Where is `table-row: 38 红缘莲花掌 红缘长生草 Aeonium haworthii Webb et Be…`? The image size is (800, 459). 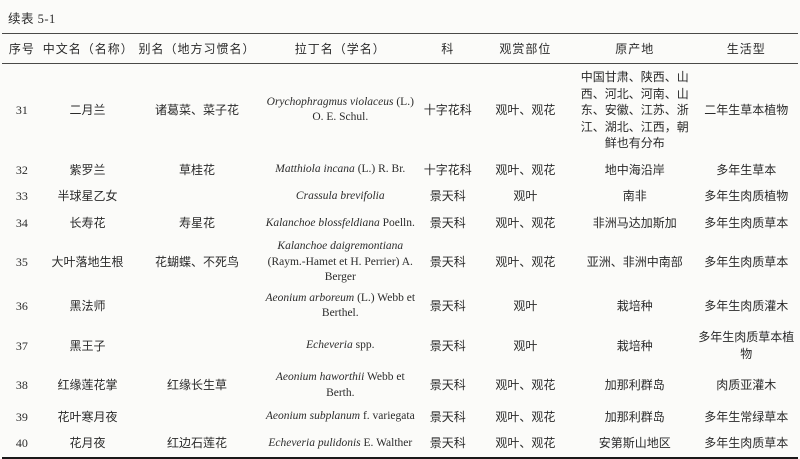
table-row: 38 红缘莲花掌 红缘长生草 Aeonium haworthii Webb et Be… is located at coordinates (400, 385).